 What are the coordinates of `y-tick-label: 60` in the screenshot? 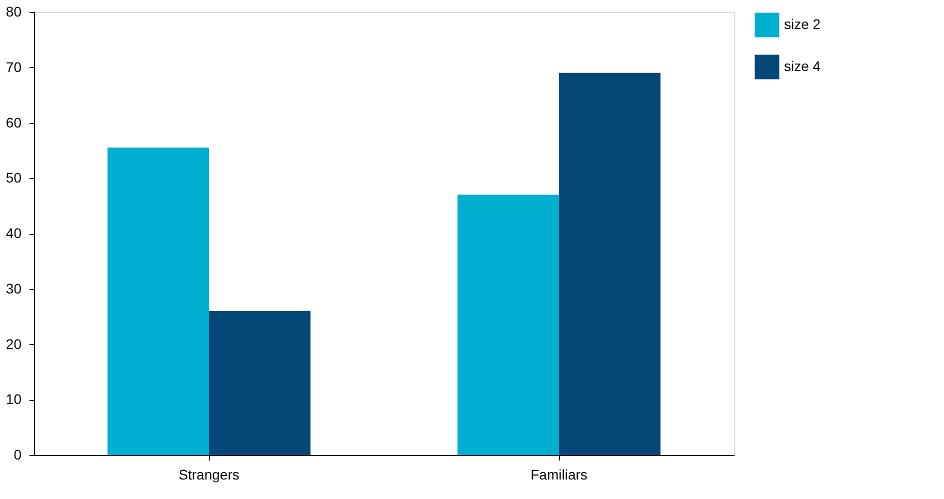 It's located at (14, 122).